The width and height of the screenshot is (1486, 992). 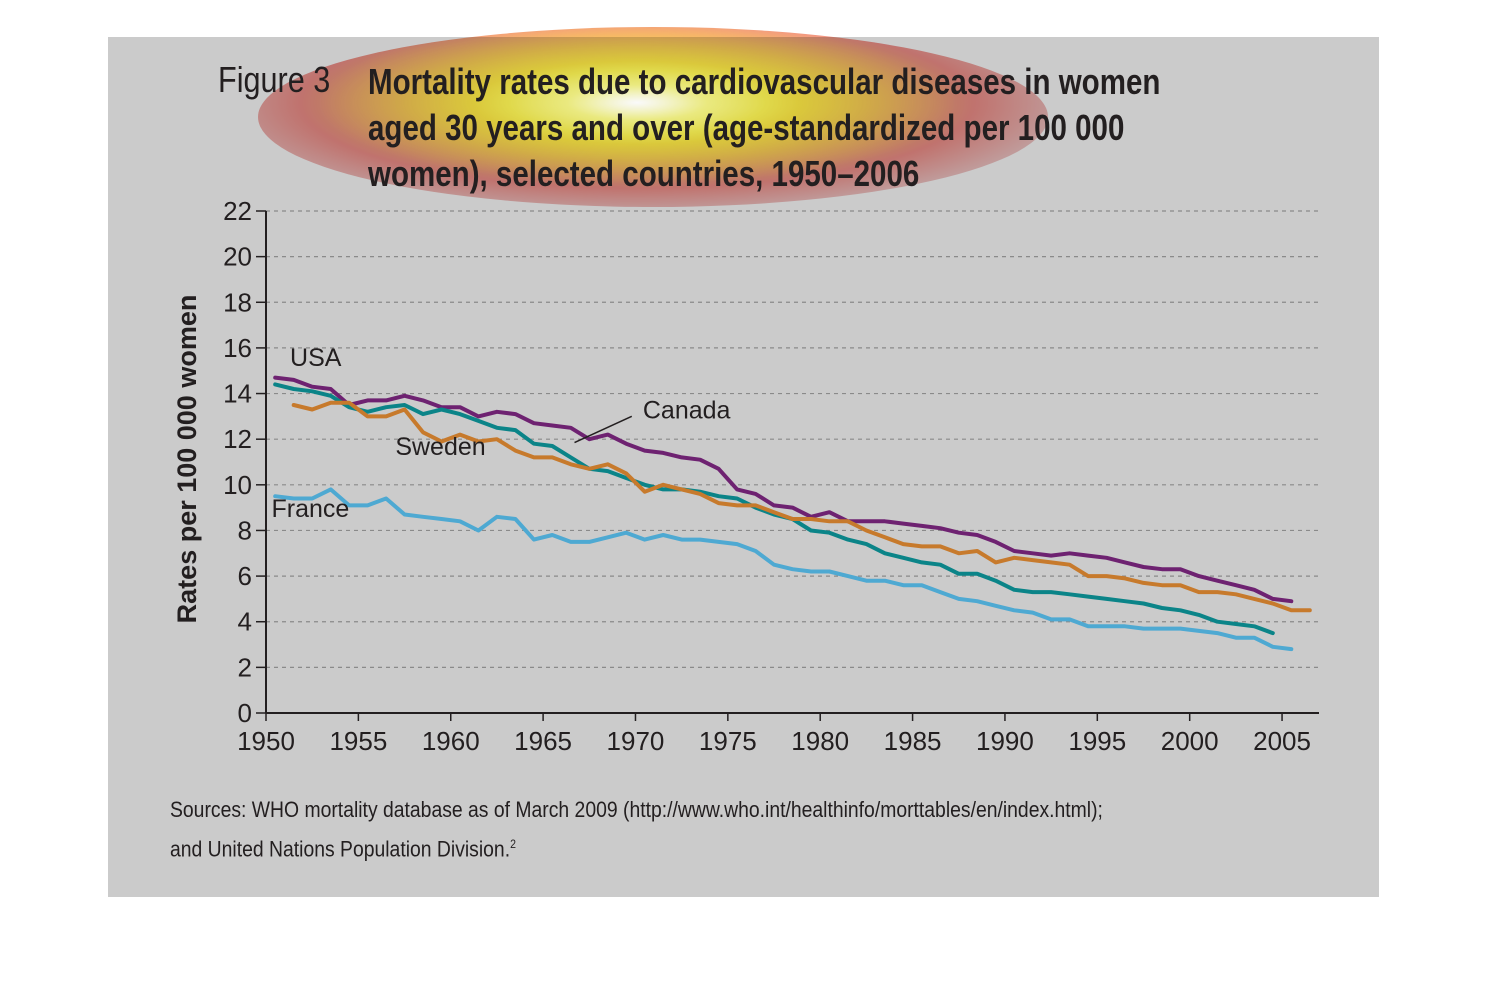 What do you see at coordinates (340, 849) in the screenshot?
I see `sources-line-2-text: and United Nations Population Division.` at bounding box center [340, 849].